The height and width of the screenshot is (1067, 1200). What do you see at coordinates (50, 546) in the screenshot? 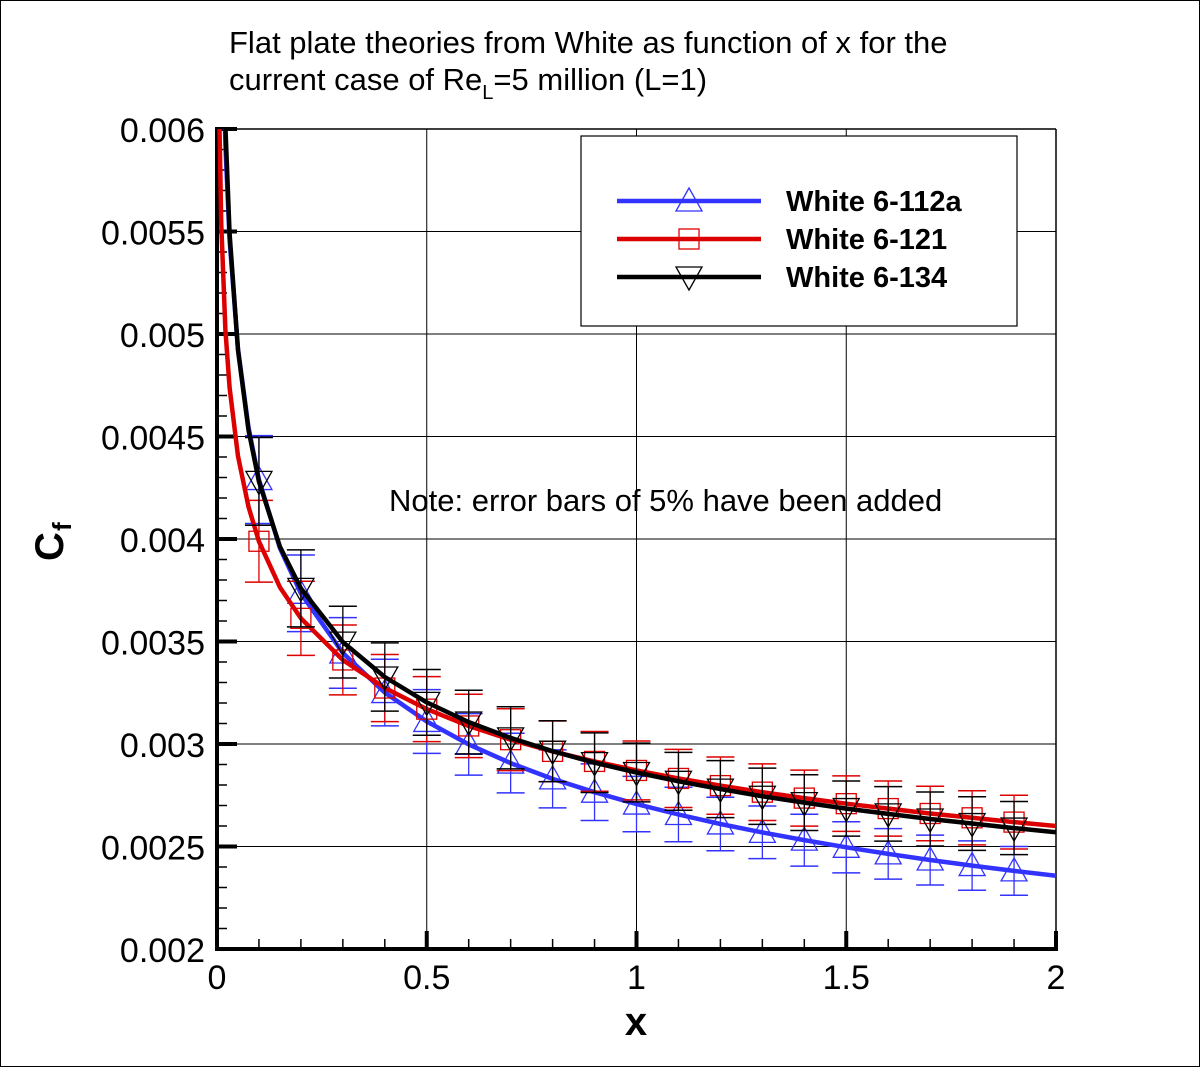
I see `y-label-main: C` at bounding box center [50, 546].